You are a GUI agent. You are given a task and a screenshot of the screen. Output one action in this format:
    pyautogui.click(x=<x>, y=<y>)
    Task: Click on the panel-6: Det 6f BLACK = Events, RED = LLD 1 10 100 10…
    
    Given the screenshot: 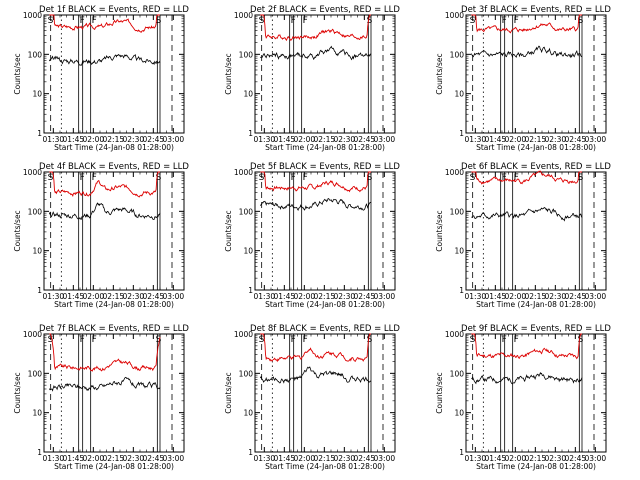 What is the action you would take?
    pyautogui.click(x=523, y=235)
    